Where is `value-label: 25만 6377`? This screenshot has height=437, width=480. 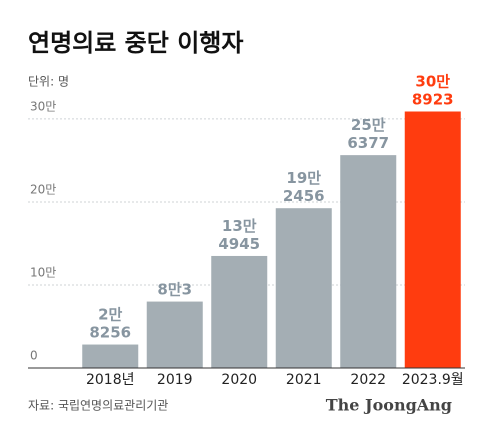
value-label: 25만 6377 is located at coordinates (368, 134).